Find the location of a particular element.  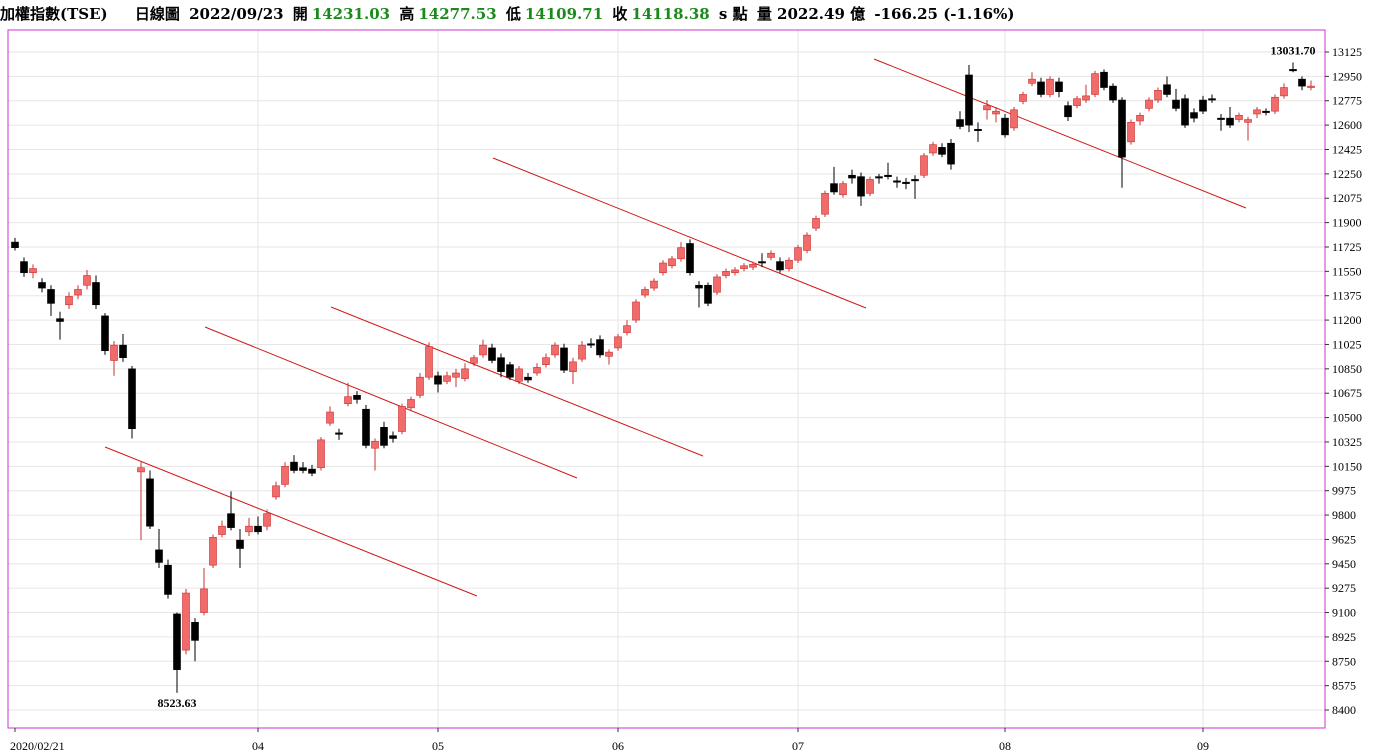

period: 日線圖 is located at coordinates (157, 14).